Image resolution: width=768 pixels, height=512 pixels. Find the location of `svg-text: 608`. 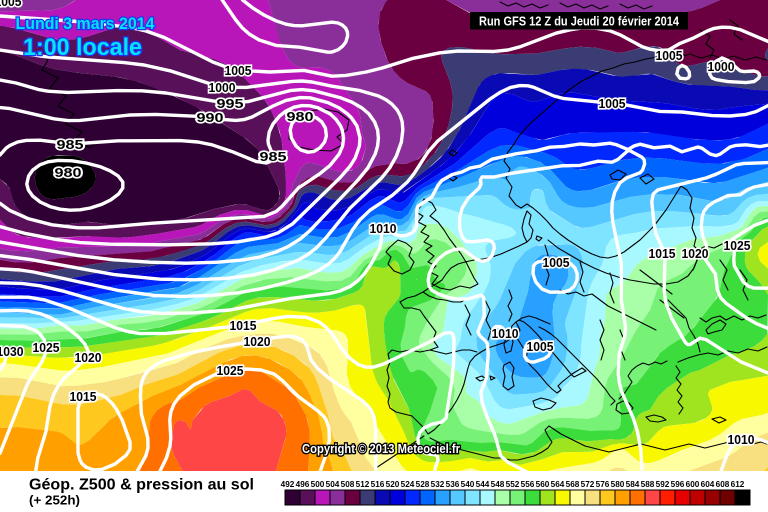

svg-text: 608 is located at coordinates (723, 484).